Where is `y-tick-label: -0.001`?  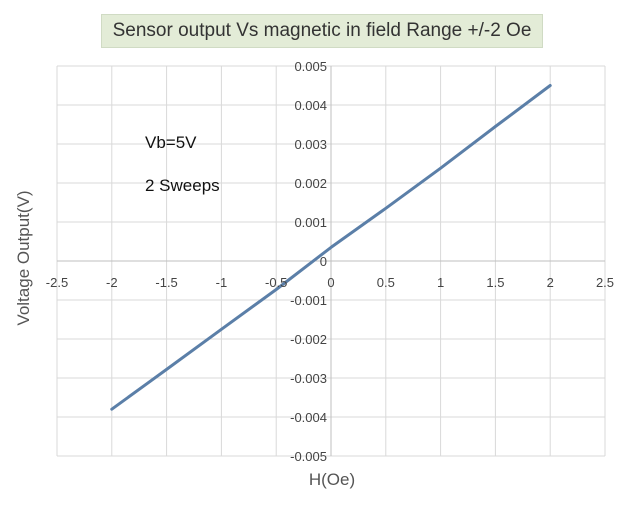 y-tick-label: -0.001 is located at coordinates (308, 300).